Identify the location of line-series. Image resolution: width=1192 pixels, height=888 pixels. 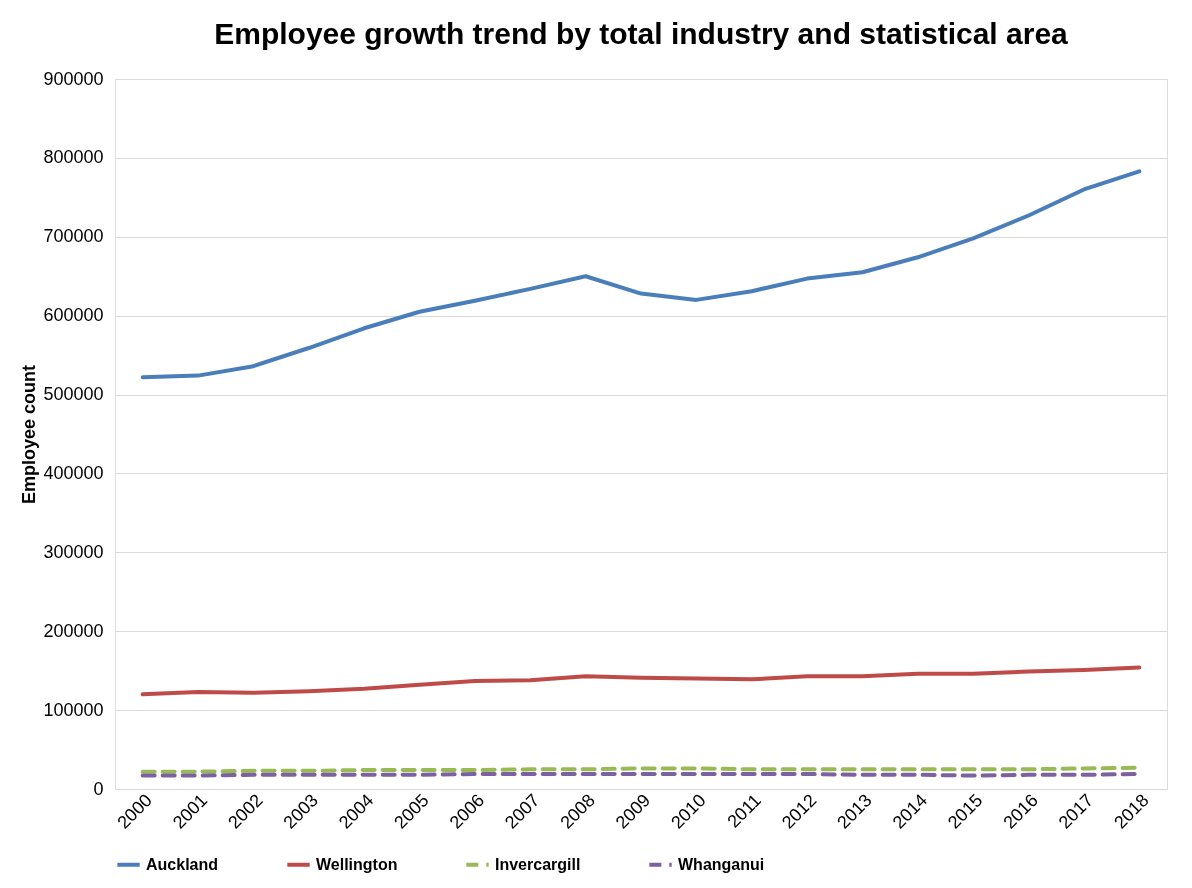
(641, 681).